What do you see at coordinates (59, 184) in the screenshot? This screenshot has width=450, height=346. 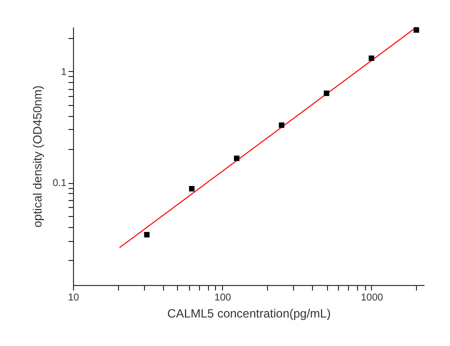 I see `y-tick-label: 0.1` at bounding box center [59, 184].